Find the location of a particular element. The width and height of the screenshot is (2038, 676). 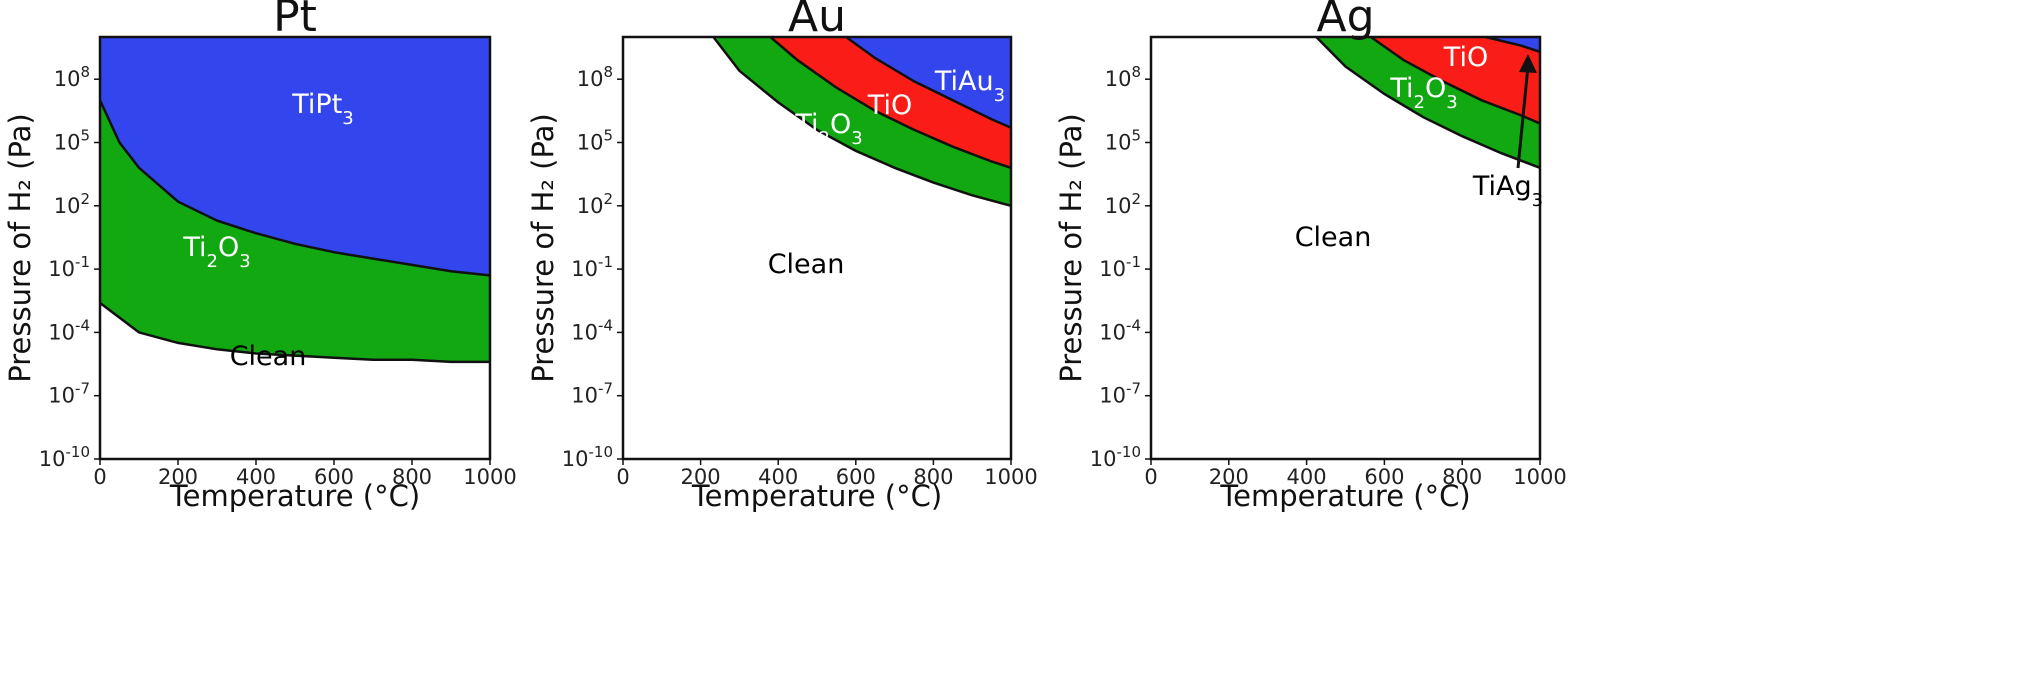

annotation-arrow-head is located at coordinates (1528, 63).